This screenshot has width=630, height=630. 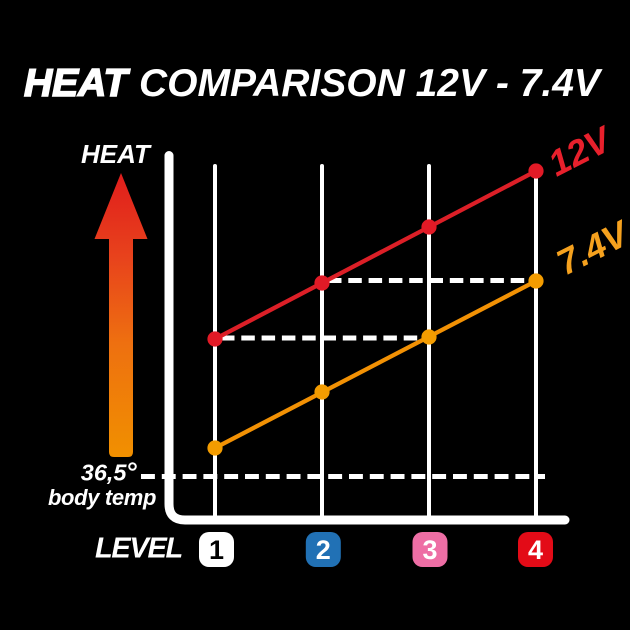 What do you see at coordinates (139, 549) in the screenshot?
I see `svg-text: LEVEL` at bounding box center [139, 549].